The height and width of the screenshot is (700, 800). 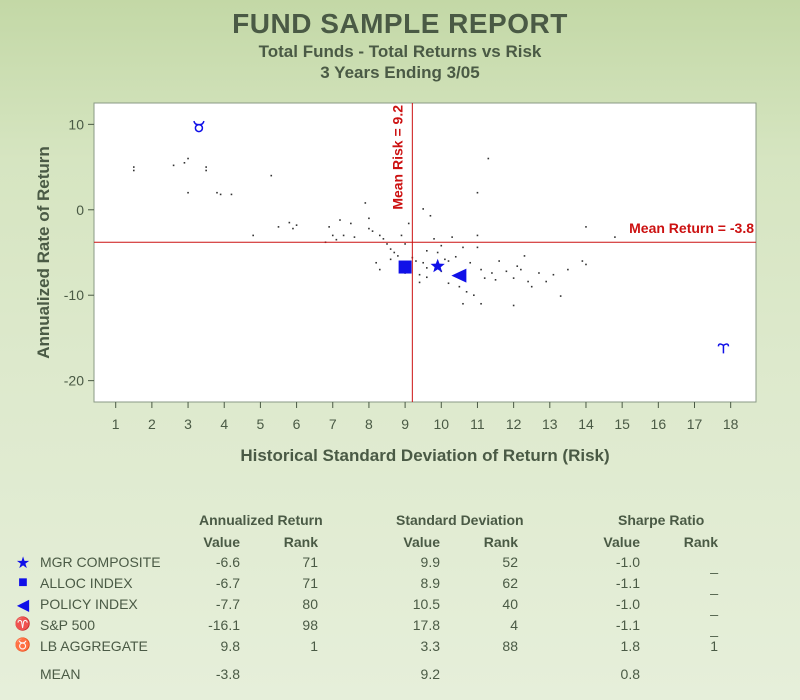 I want to click on mean-row-label: MEAN, so click(x=60, y=674).